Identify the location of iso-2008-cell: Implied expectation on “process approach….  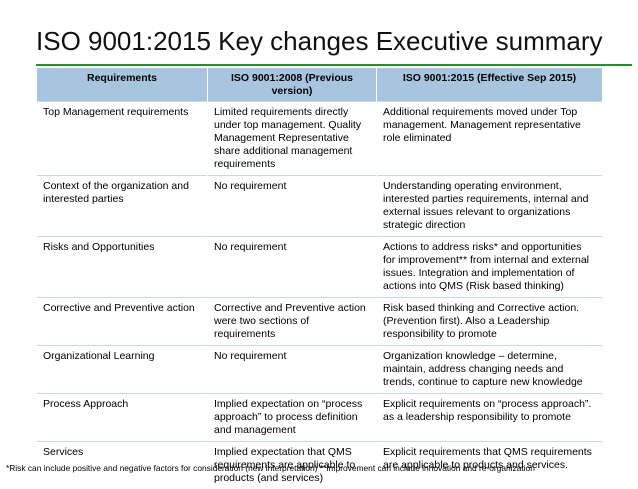
(292, 418).